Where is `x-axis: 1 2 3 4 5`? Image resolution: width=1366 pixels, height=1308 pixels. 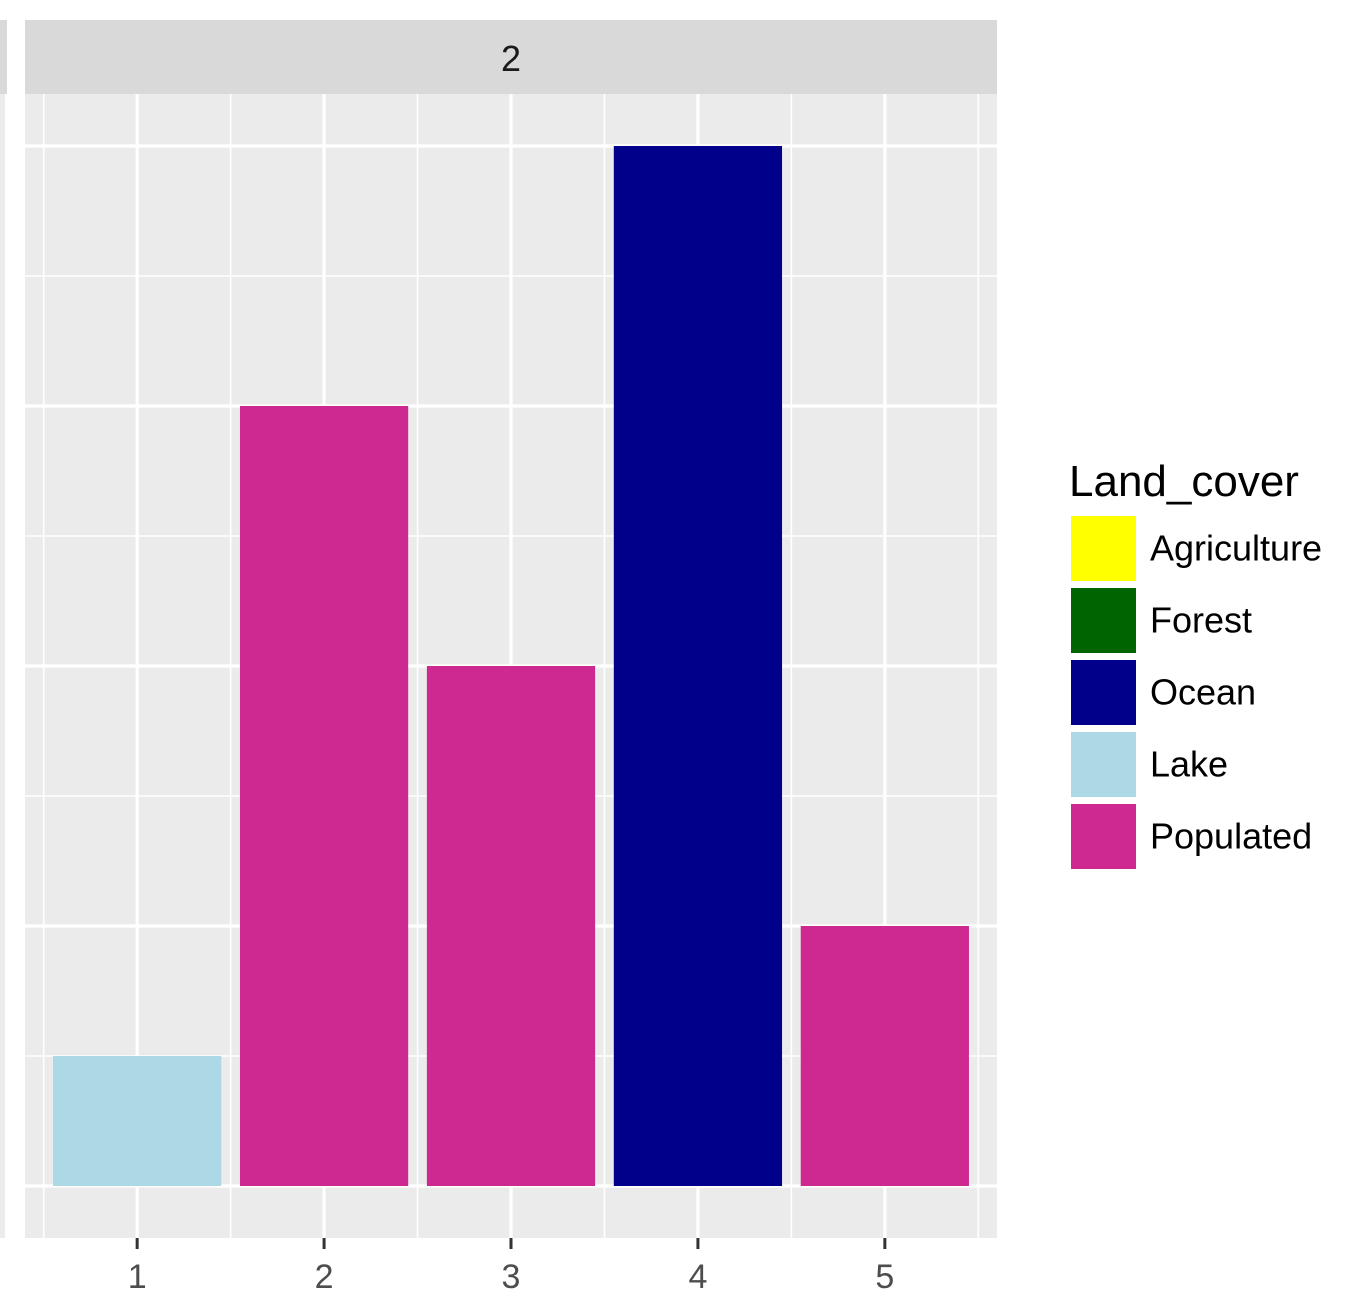 x-axis: 1 2 3 4 5 is located at coordinates (511, 1267).